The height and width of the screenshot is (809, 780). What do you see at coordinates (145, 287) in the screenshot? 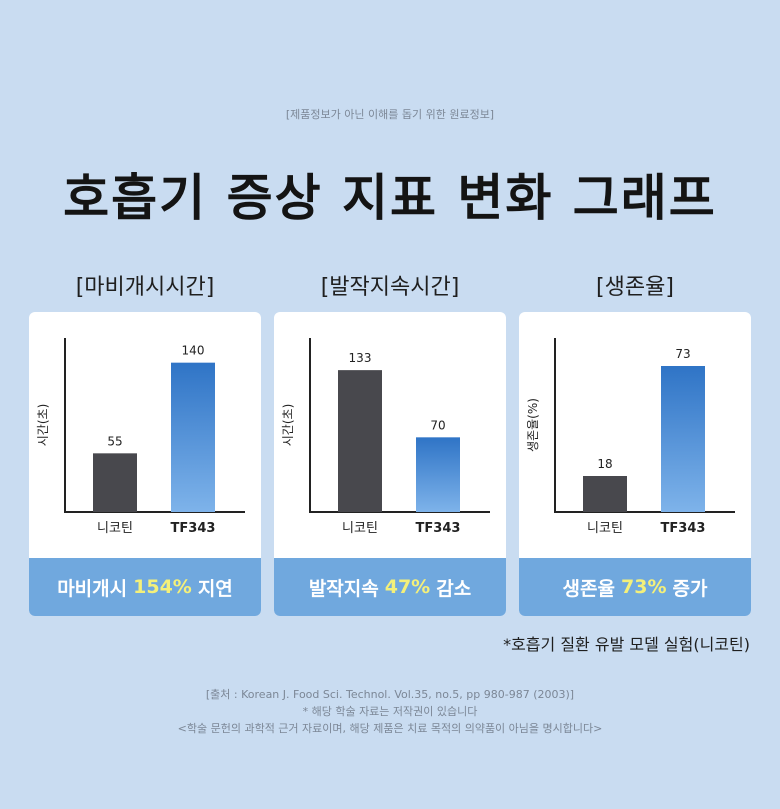
I see `panel-title-onset: [마비개시시간]` at bounding box center [145, 287].